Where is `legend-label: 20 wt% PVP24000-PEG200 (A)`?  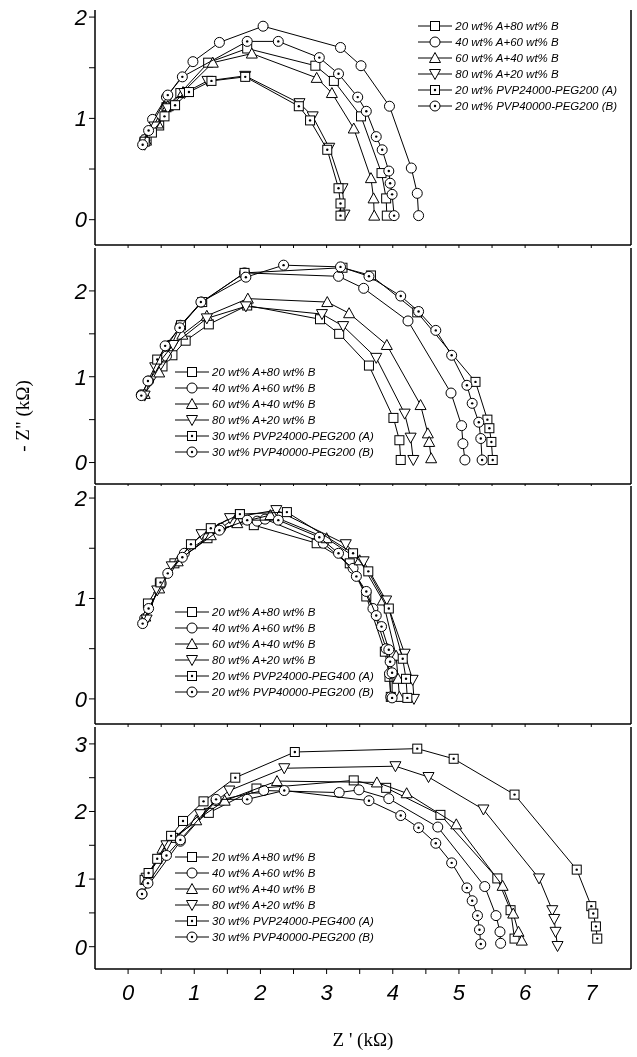
legend-label: 20 wt% PVP24000-PEG200 (A) is located at coordinates (536, 90).